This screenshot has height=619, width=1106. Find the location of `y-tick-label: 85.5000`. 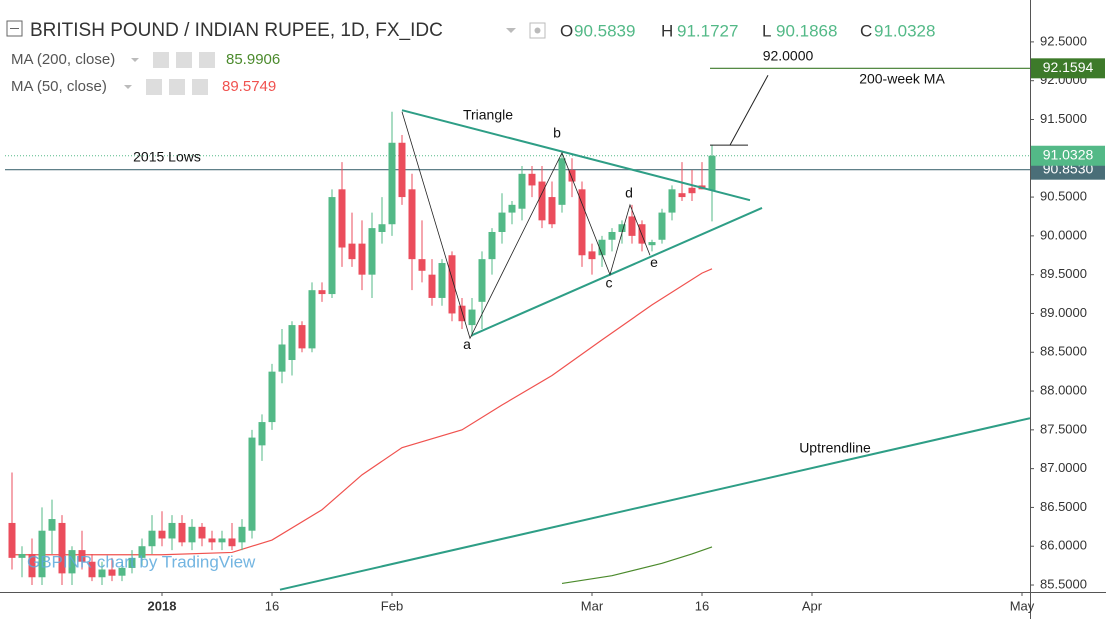

y-tick-label: 85.5000 is located at coordinates (1063, 583).